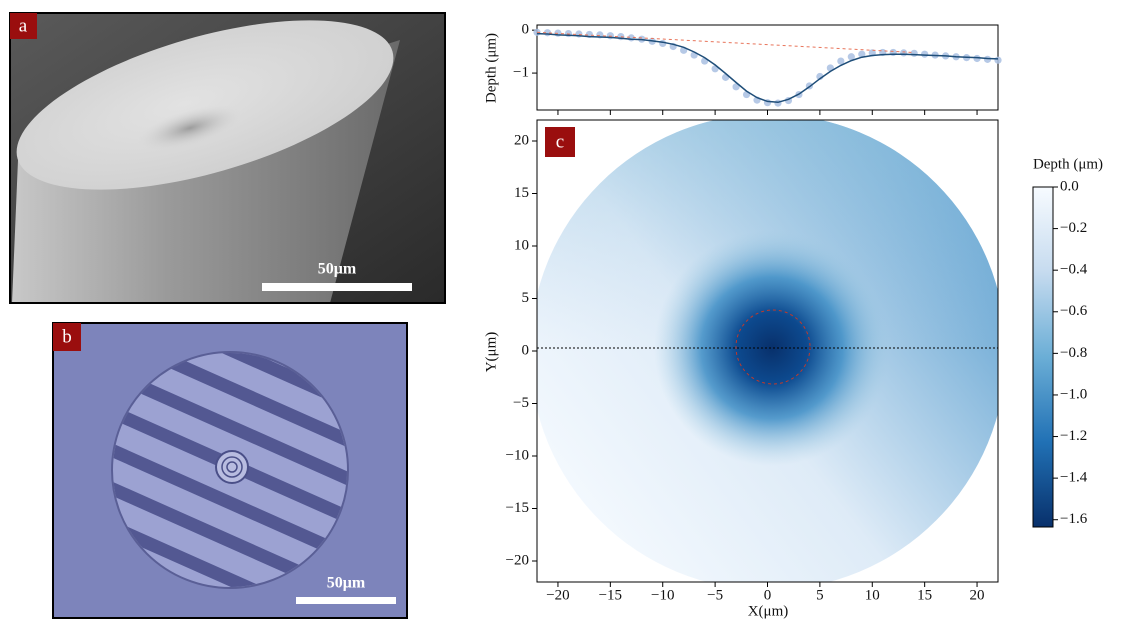 The width and height of the screenshot is (1127, 625). I want to click on colorbar-label: Depth (μm), so click(1068, 164).